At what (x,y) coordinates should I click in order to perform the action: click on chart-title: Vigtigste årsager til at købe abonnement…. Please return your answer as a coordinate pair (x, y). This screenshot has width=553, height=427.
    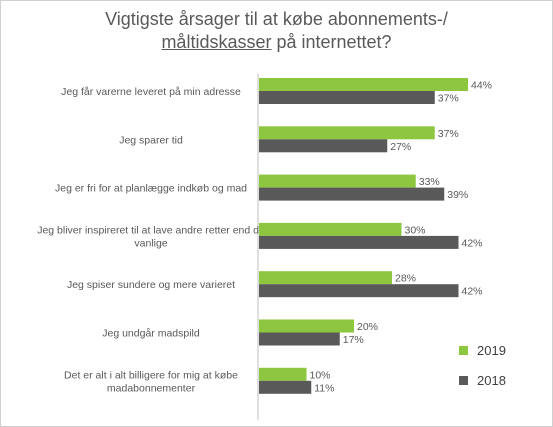
    Looking at the image, I should click on (276, 31).